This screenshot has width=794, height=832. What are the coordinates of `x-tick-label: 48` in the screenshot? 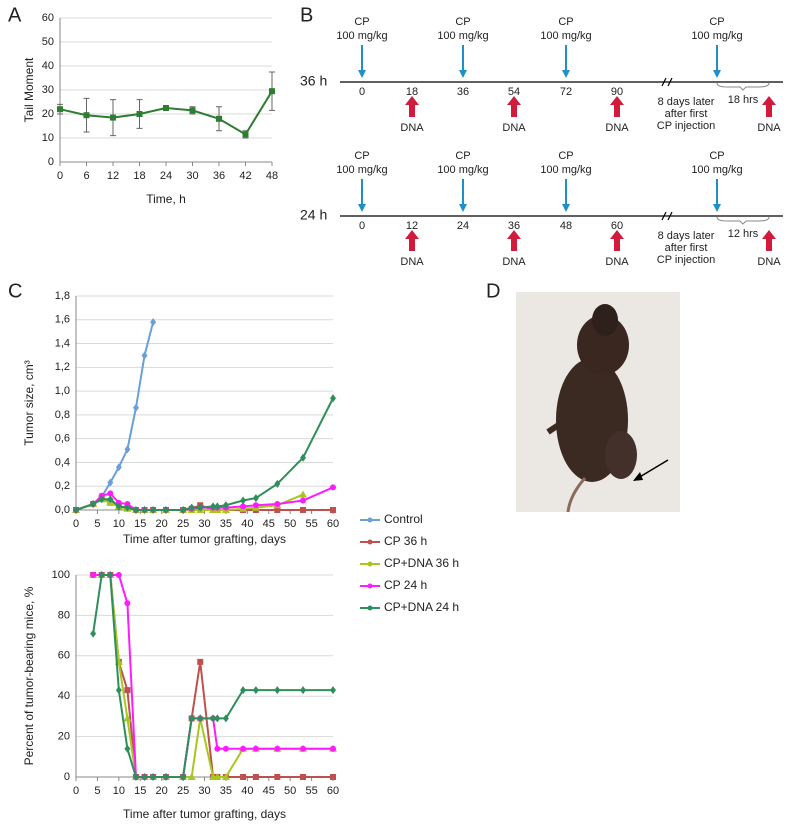 It's located at (272, 176).